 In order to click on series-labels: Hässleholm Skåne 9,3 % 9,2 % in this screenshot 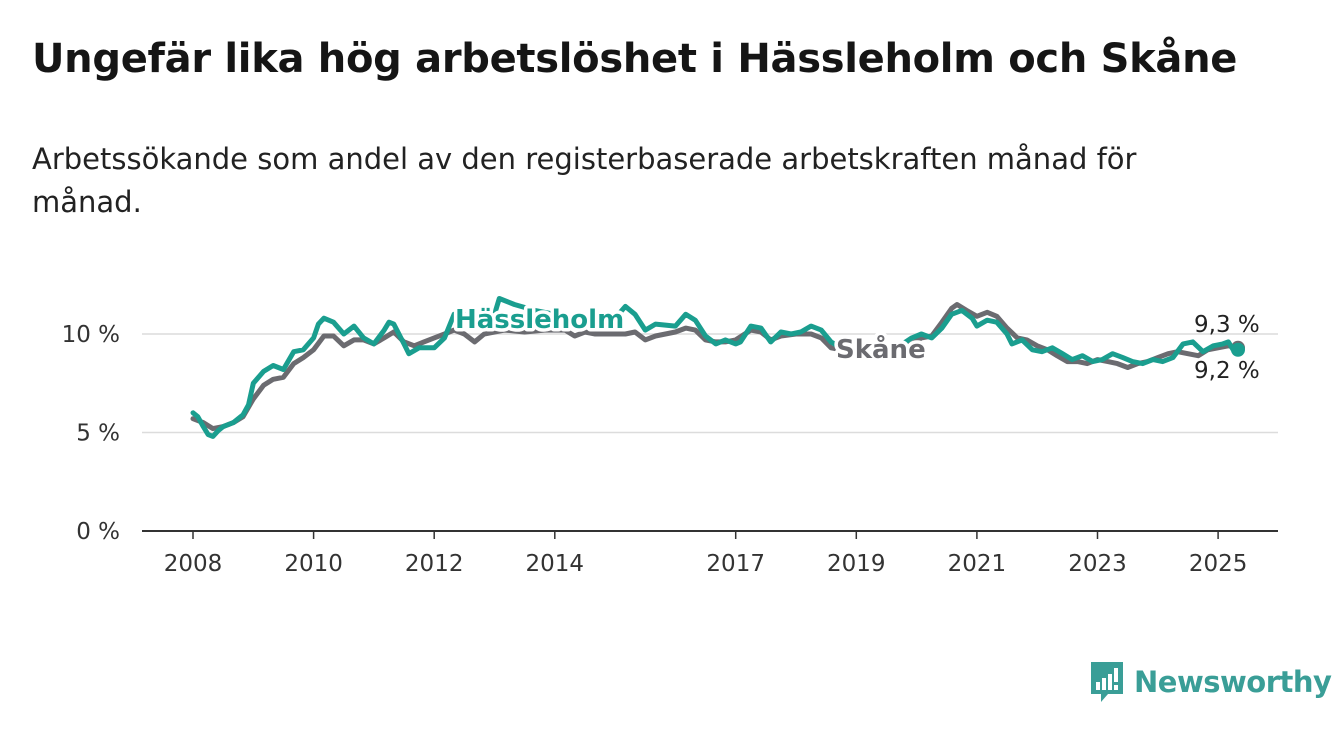, I will do `click(856, 343)`.